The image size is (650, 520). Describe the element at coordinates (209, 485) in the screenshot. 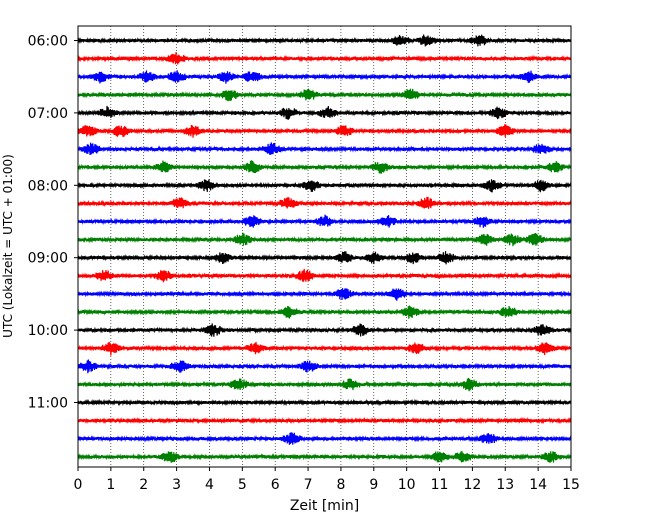

I see `x-tick-label: 4` at that location.